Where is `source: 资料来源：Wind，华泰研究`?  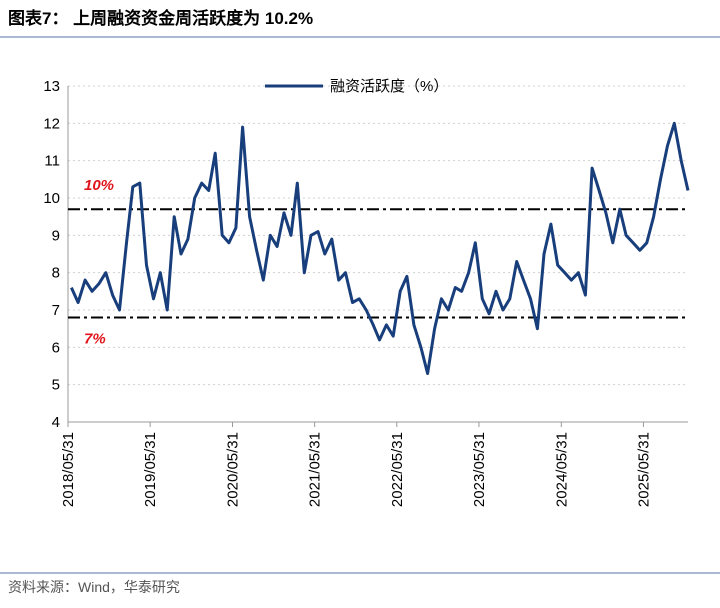 source: 资料来源：Wind，华泰研究 is located at coordinates (94, 587).